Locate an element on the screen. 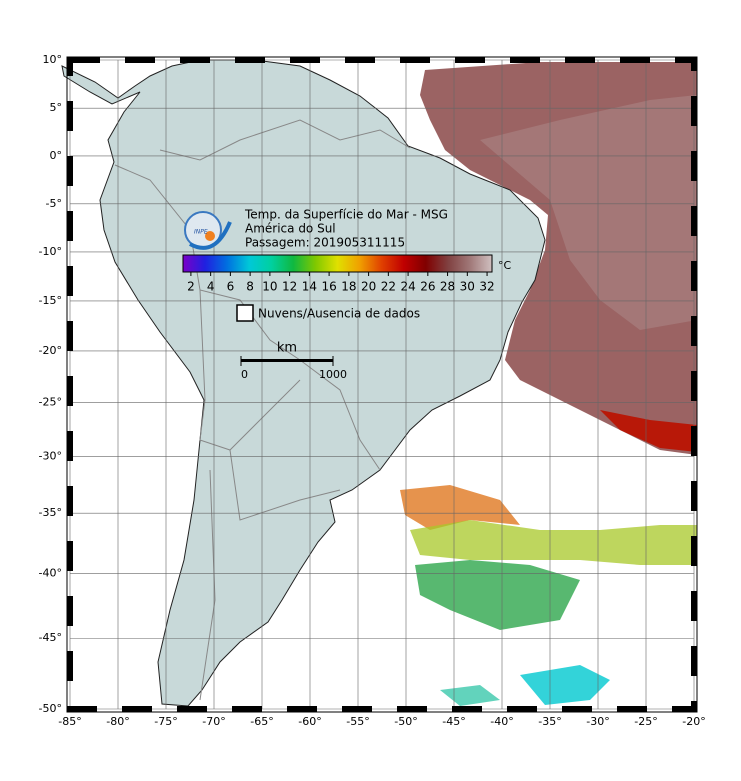 The image size is (741, 781). colorbar-tick-label: 4 is located at coordinates (211, 287).